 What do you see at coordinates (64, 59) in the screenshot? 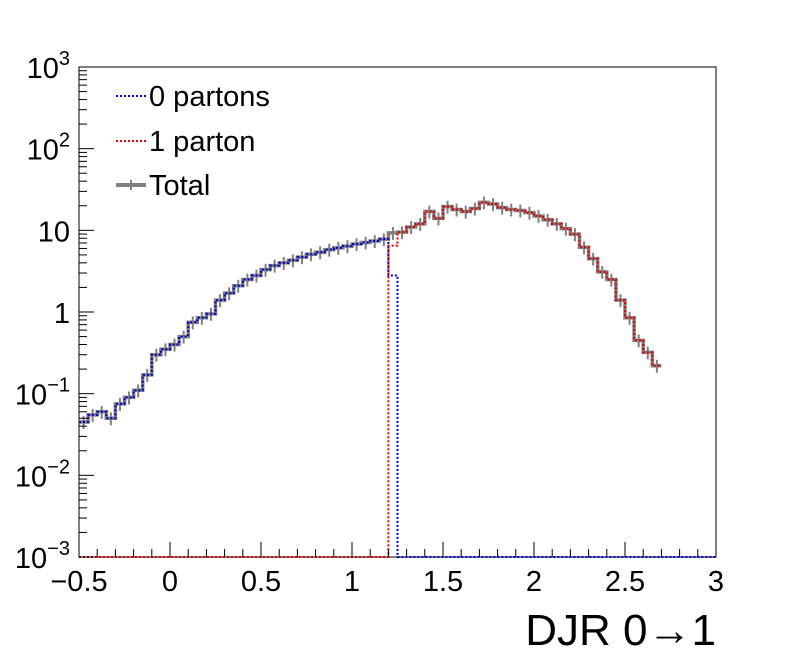
I see `y-tick-exponent: 3` at bounding box center [64, 59].